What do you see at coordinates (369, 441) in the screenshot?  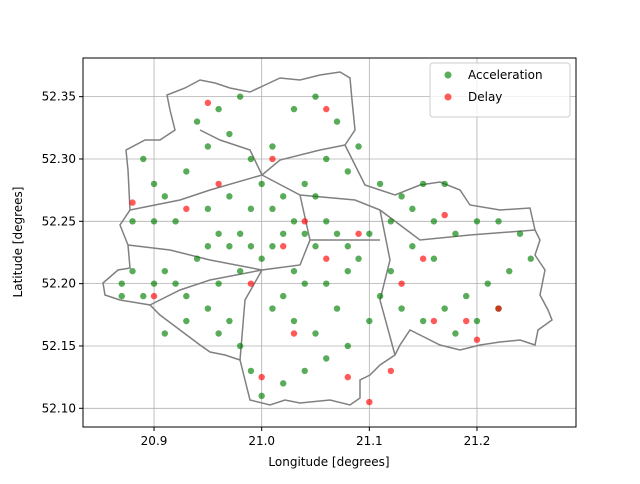 I see `x-tick-label: 21.1` at bounding box center [369, 441].